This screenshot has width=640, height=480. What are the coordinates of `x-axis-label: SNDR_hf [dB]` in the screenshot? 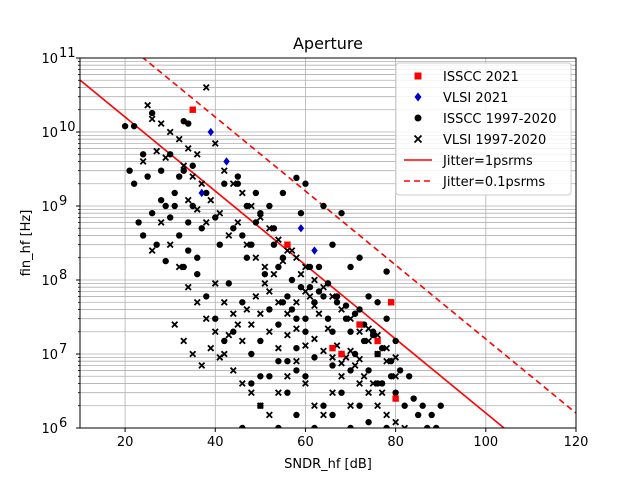 It's located at (328, 464).